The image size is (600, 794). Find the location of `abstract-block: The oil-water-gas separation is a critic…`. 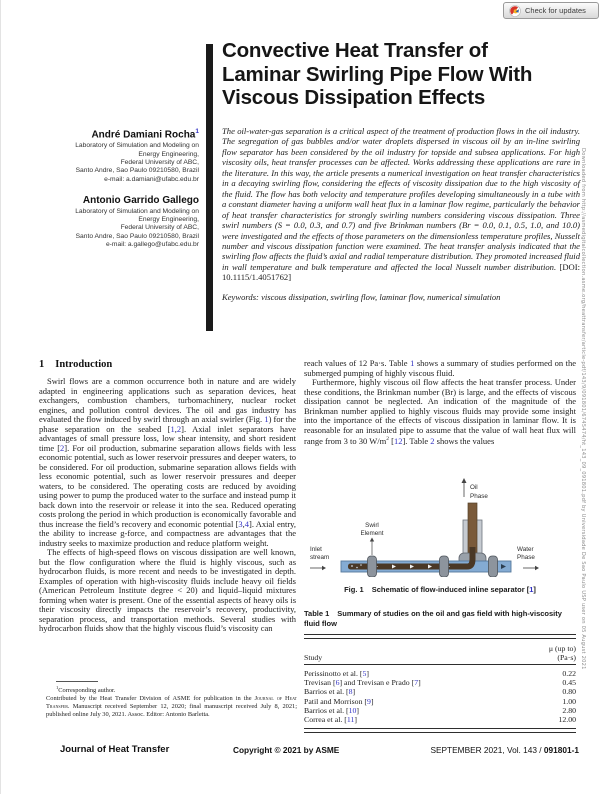

abstract-block: The oil-water-gas separation is a critic… is located at coordinates (401, 214).